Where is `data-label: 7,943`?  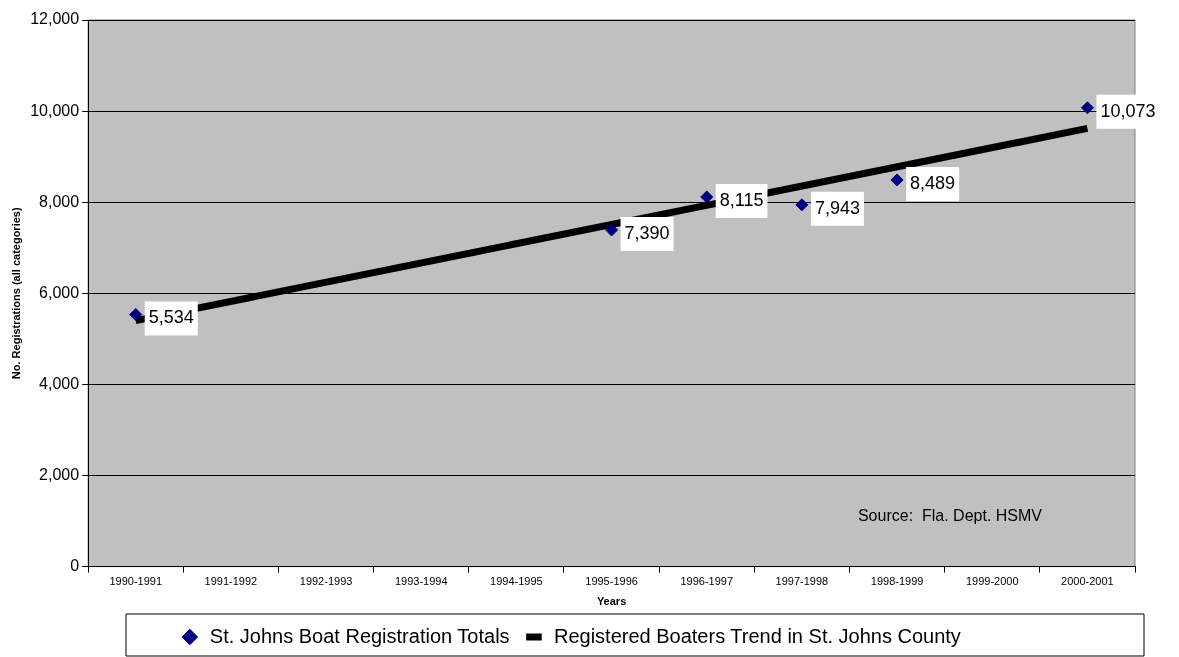
data-label: 7,943 is located at coordinates (837, 207).